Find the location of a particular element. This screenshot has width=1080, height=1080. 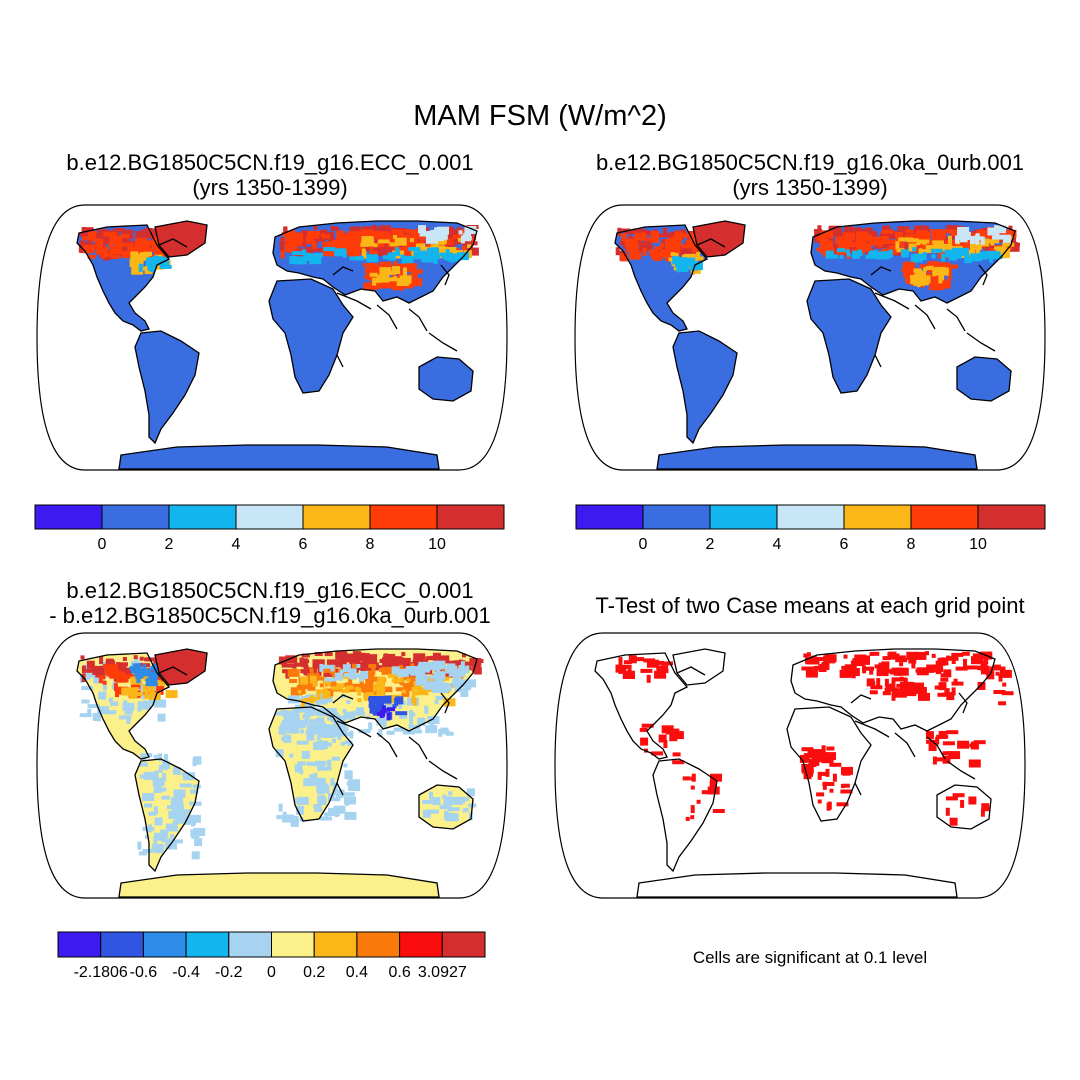

panel-diff-title-line1: b.e12.BG1850C5CN.f19_g16.ECC_0.001 is located at coordinates (270, 590).